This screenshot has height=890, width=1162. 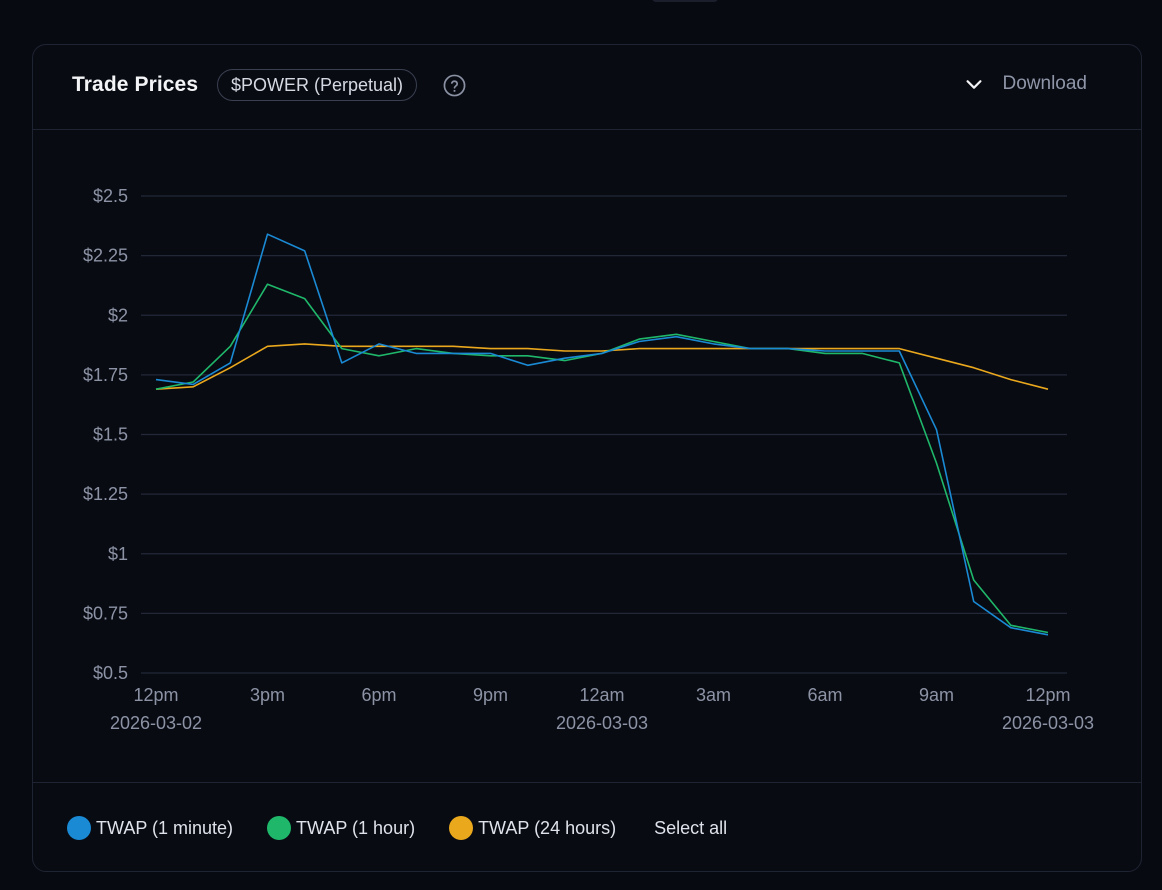 What do you see at coordinates (490, 695) in the screenshot?
I see `x-tick-label: 9pm` at bounding box center [490, 695].